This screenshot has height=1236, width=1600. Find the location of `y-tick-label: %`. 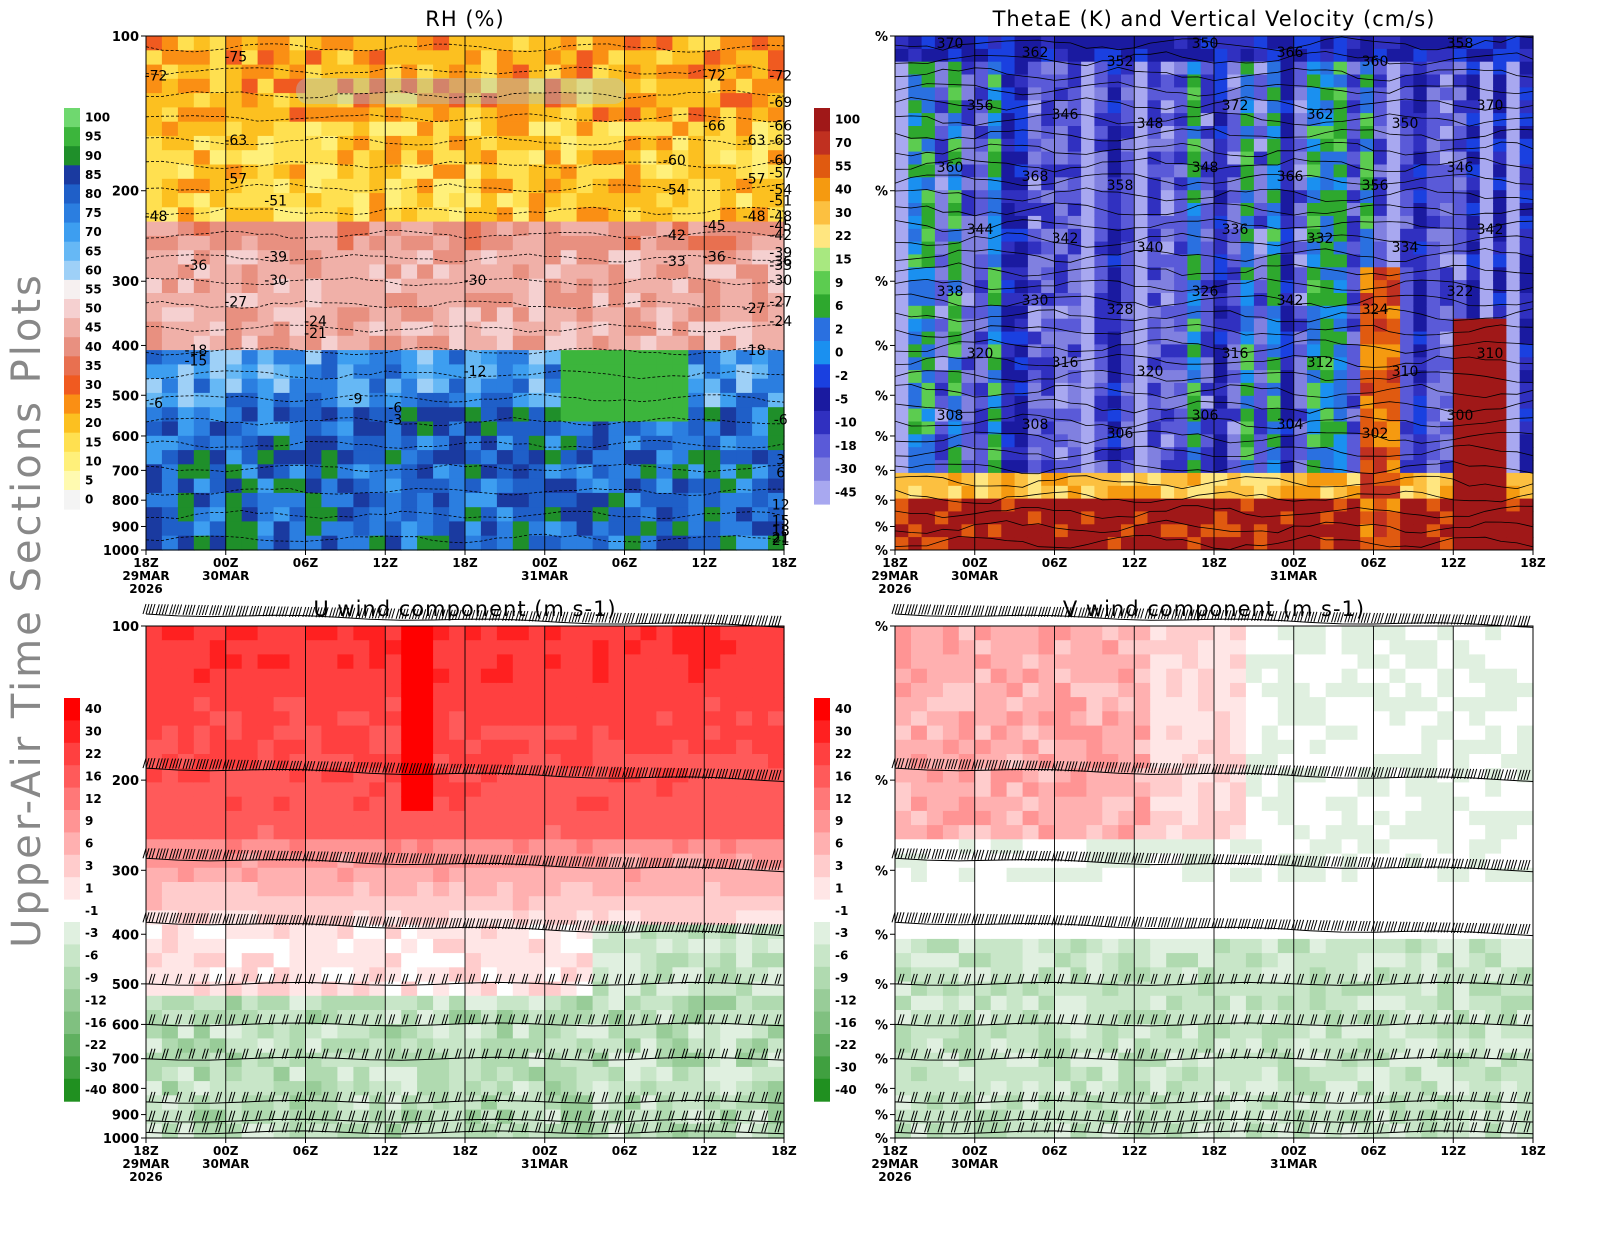

y-tick-label: % is located at coordinates (881, 282).